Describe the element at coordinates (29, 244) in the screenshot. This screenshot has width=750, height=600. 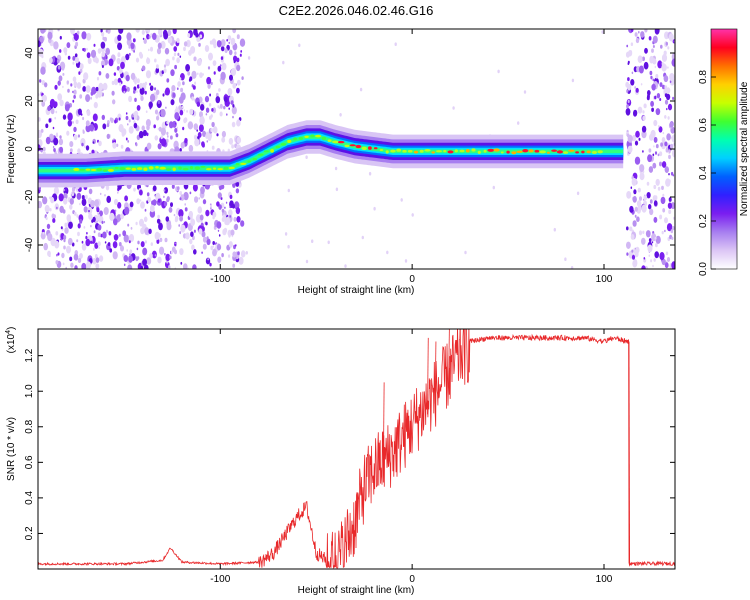
I see `top-y-tick-label: -40` at that location.